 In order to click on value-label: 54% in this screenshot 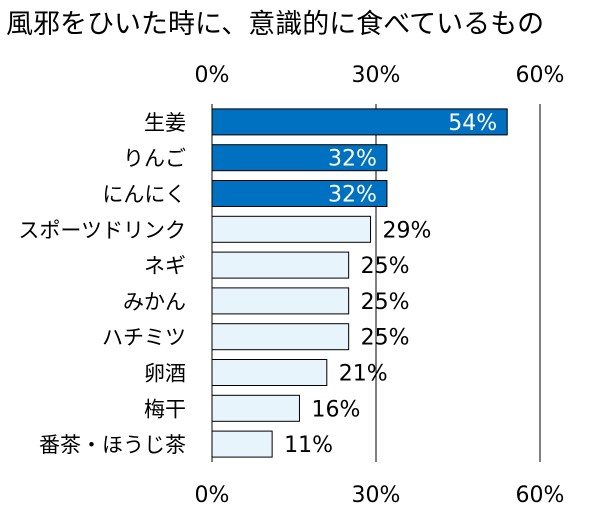, I will do `click(472, 123)`.